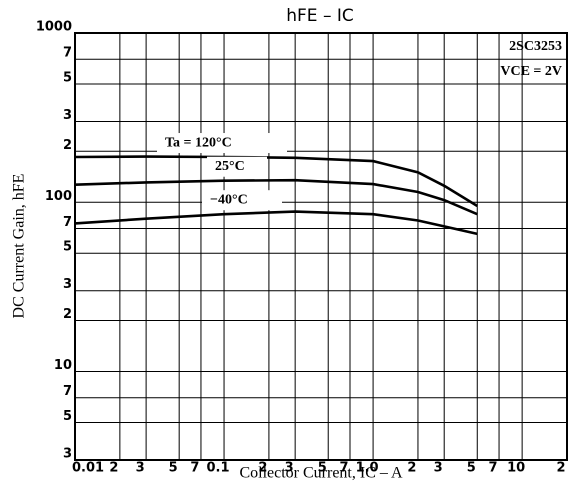  I want to click on x-tick-label: 0.1, so click(218, 468).